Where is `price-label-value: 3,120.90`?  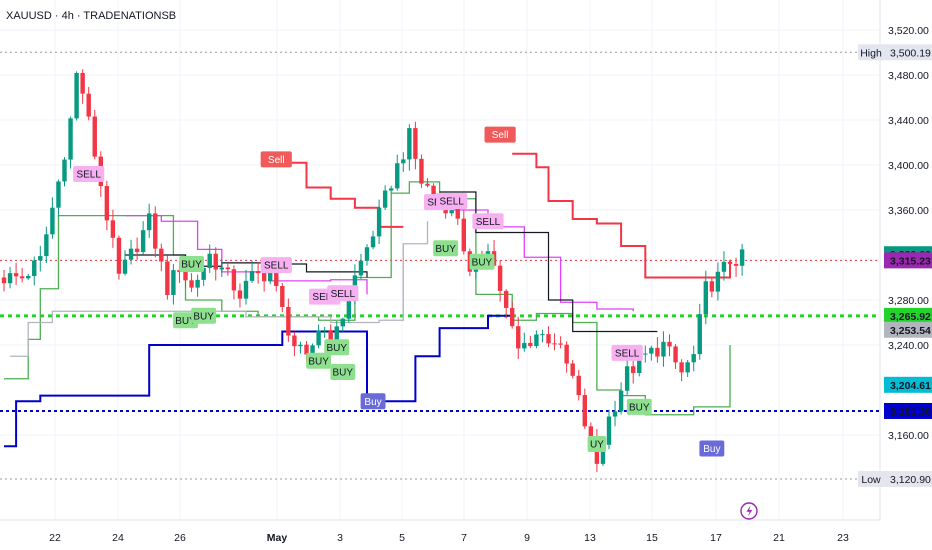
price-label-value: 3,120.90 is located at coordinates (910, 480).